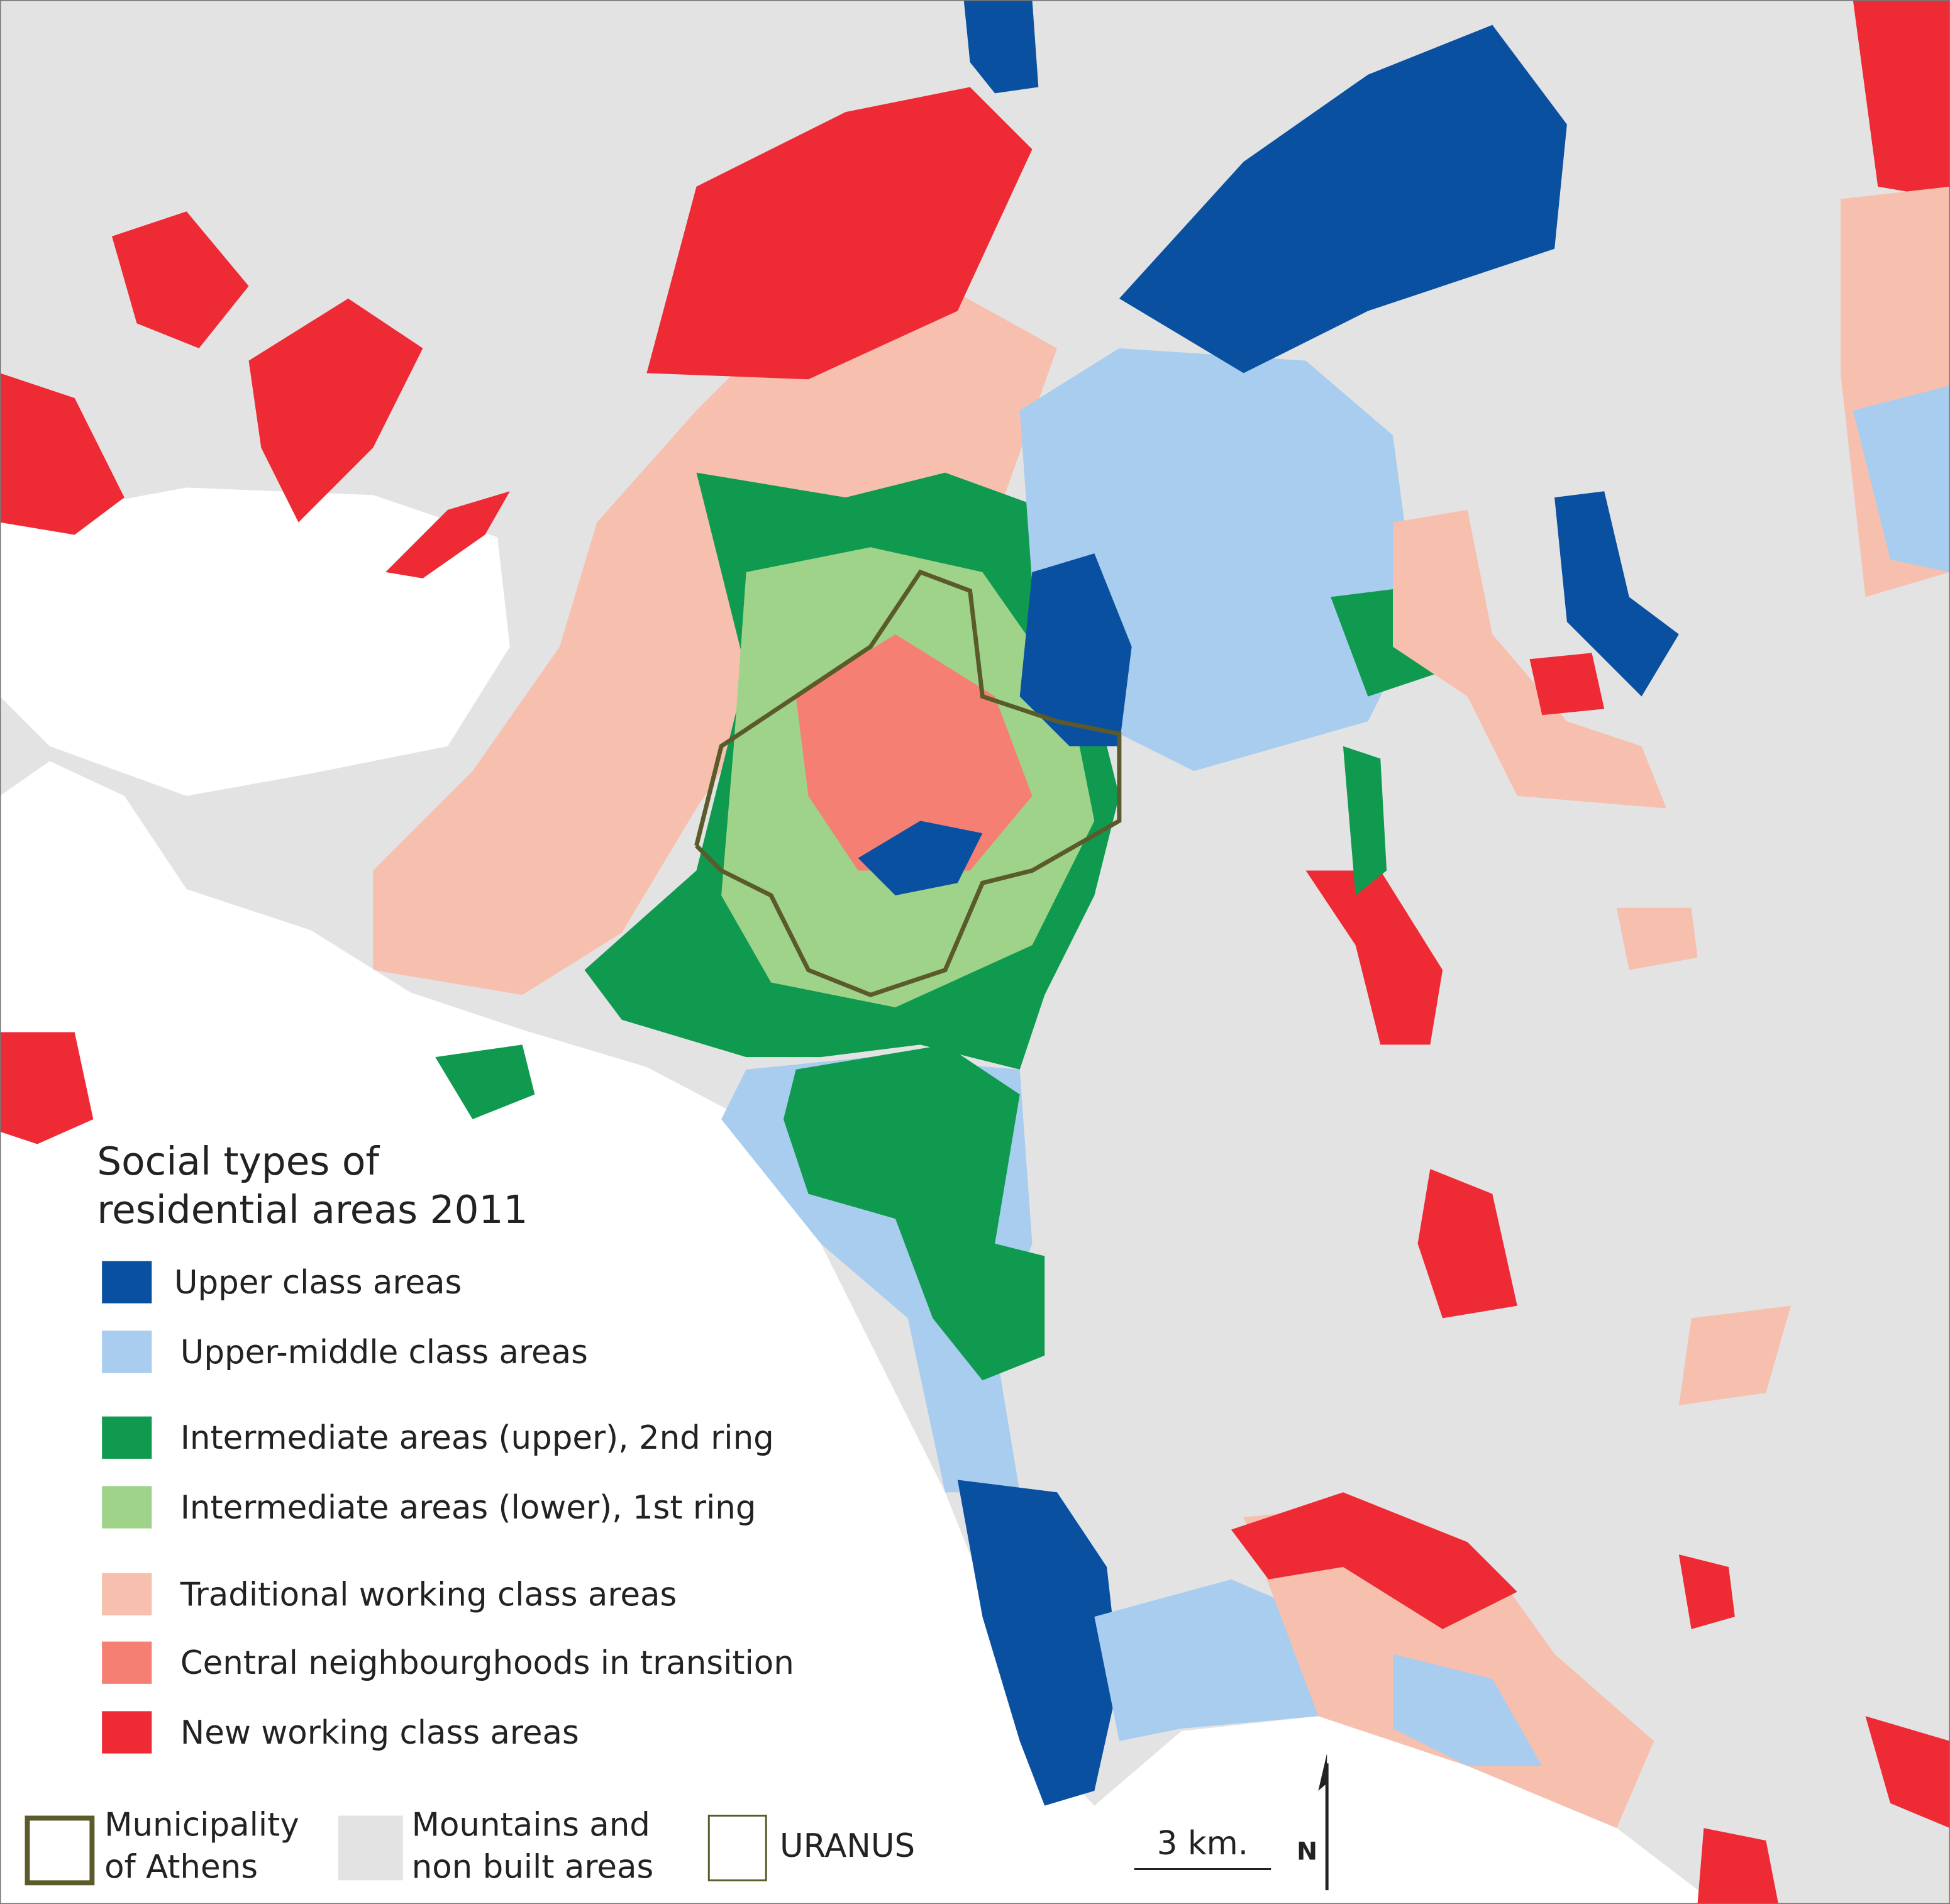 The height and width of the screenshot is (1904, 1950). I want to click on legend-label: New working class areas, so click(379, 1733).